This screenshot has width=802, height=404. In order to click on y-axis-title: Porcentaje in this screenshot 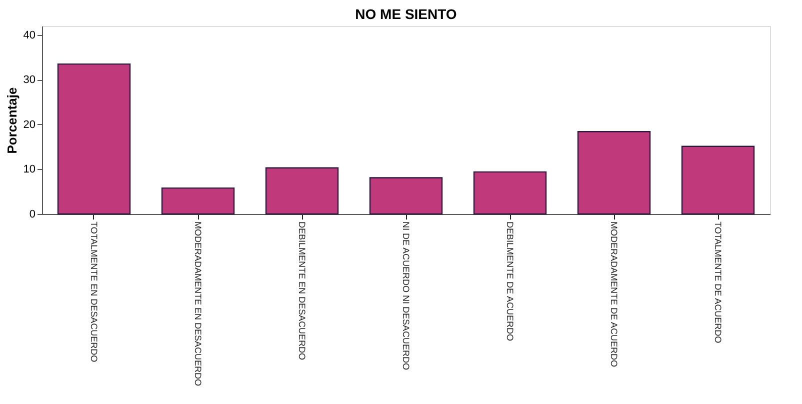, I will do `click(12, 120)`.